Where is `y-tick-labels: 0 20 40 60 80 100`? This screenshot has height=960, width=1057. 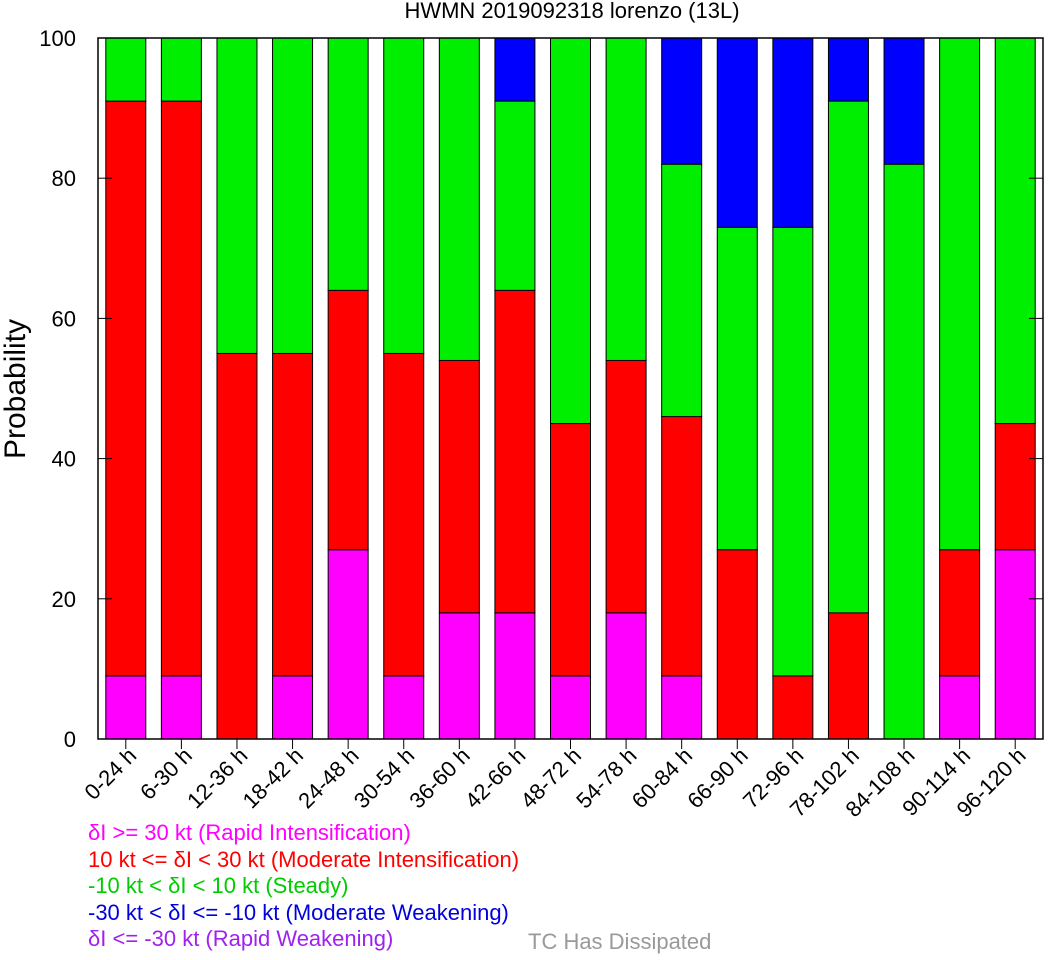 y-tick-labels: 0 20 40 60 80 100 is located at coordinates (57, 389).